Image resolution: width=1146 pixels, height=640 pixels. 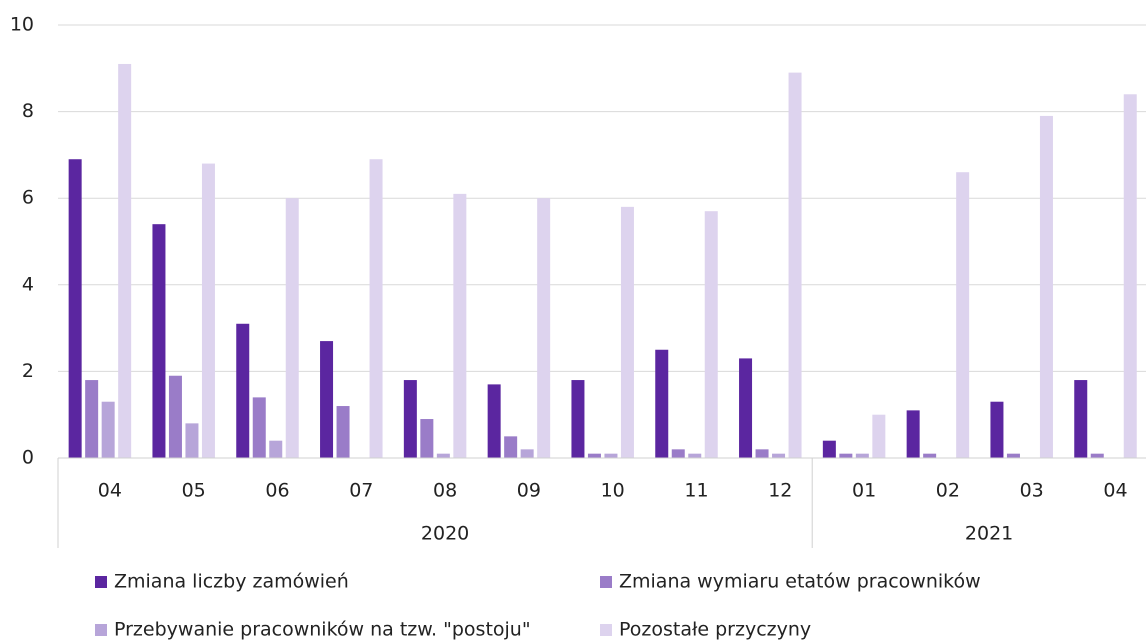 What do you see at coordinates (864, 491) in the screenshot?
I see `x-tick-label: 01` at bounding box center [864, 491].